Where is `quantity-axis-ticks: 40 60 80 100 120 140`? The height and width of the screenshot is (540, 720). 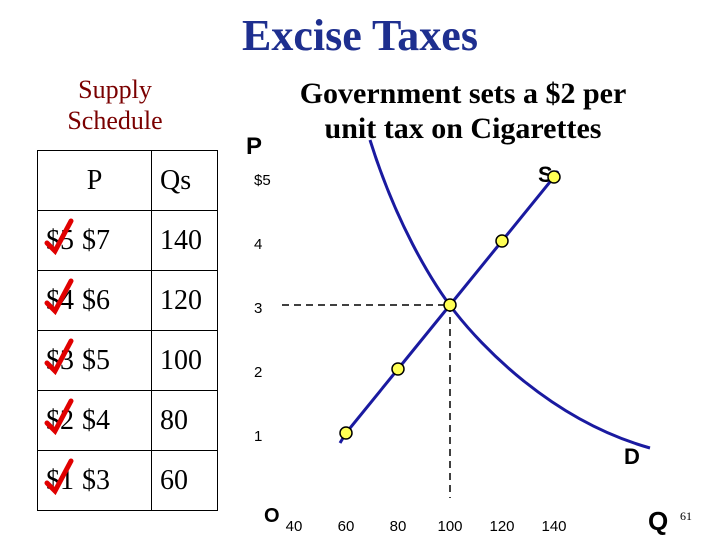
quantity-axis-ticks: 40 60 80 100 120 140 is located at coordinates (426, 526).